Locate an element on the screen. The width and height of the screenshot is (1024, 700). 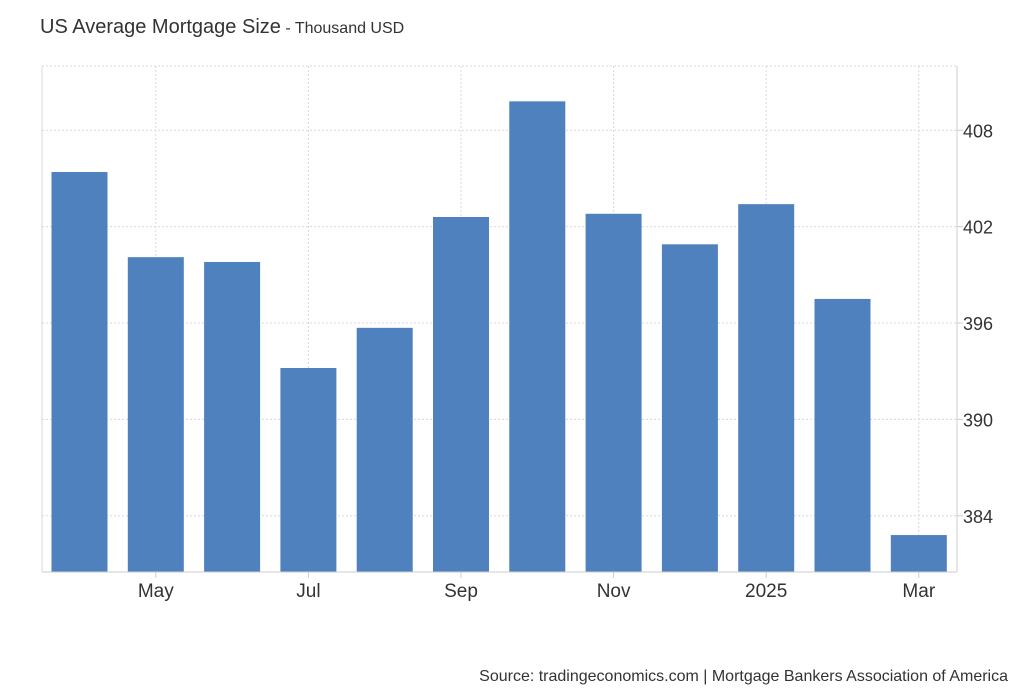
x-tick-label: Mar is located at coordinates (918, 591).